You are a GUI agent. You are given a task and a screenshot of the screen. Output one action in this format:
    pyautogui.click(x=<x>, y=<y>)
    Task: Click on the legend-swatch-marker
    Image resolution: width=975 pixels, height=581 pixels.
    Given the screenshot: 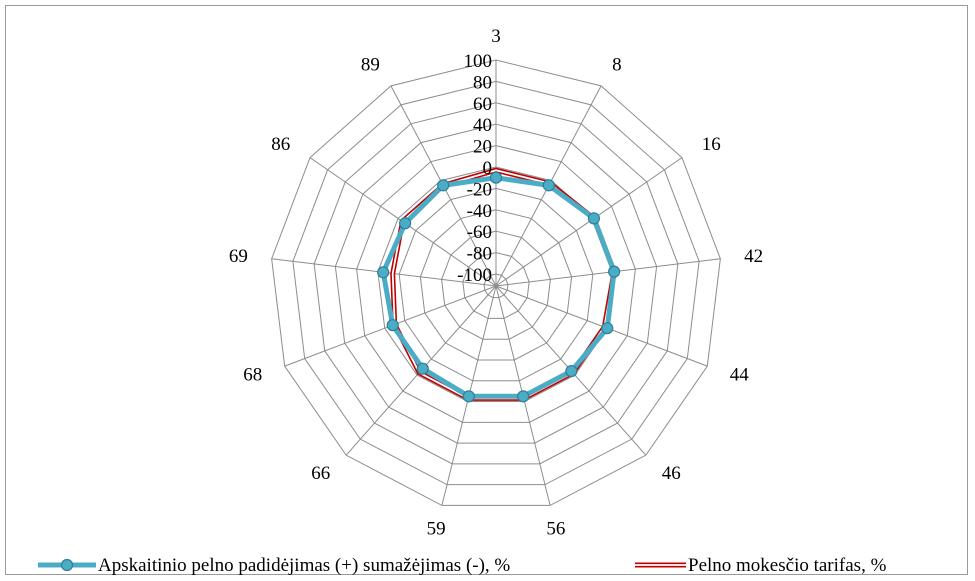 What is the action you would take?
    pyautogui.click(x=67, y=565)
    